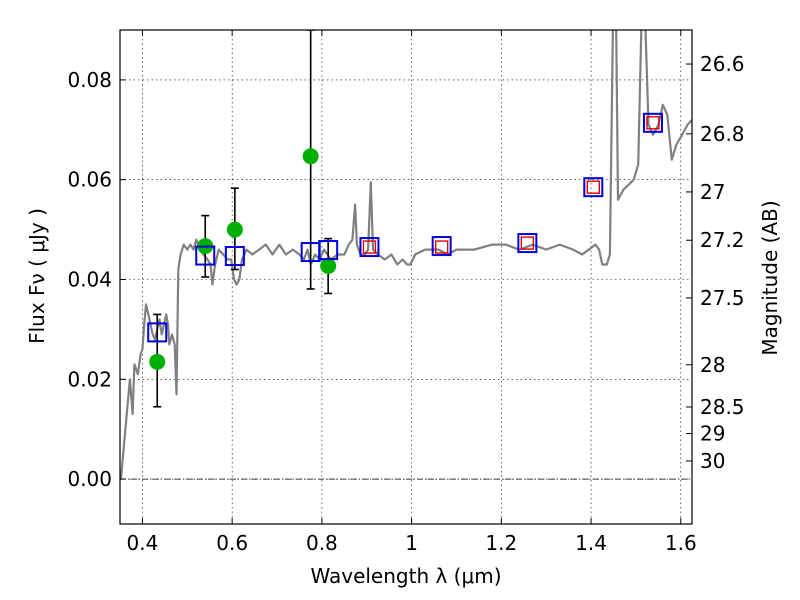  Describe the element at coordinates (715, 262) in the screenshot. I see `y-axis-right: 26.6 26.8 27 27.2 27.5 28 28.5 29 30` at that location.